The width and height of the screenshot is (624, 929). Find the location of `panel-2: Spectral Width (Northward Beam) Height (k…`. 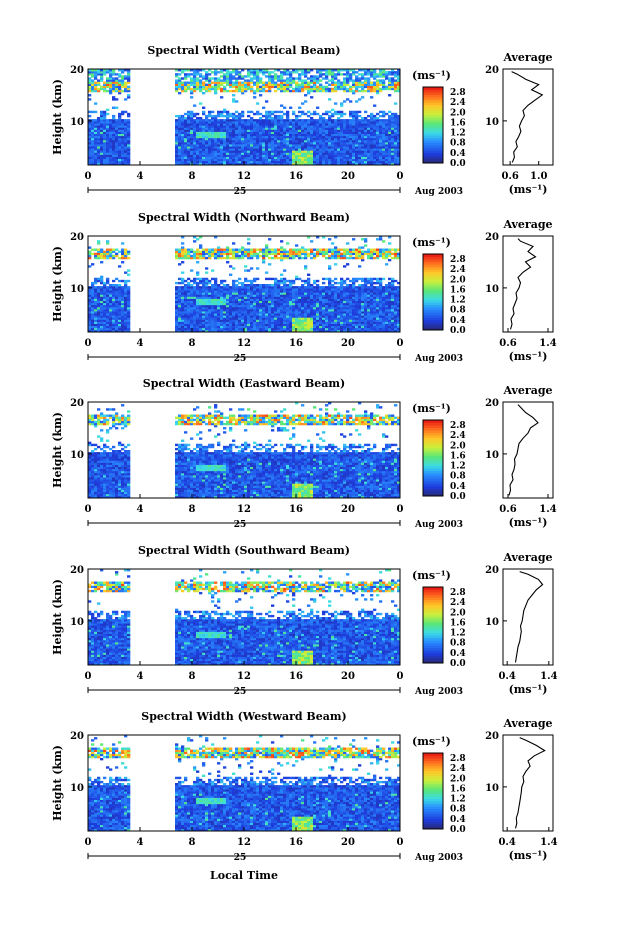

panel-2: Spectral Width (Northward Beam) Height (k… is located at coordinates (304, 287).